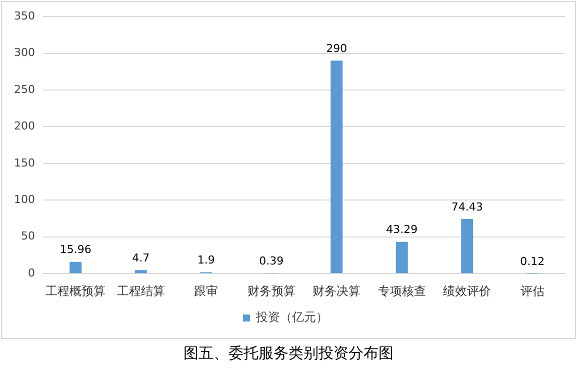 This screenshot has height=374, width=577. I want to click on x-tick-label: 绩效评价, so click(467, 291).